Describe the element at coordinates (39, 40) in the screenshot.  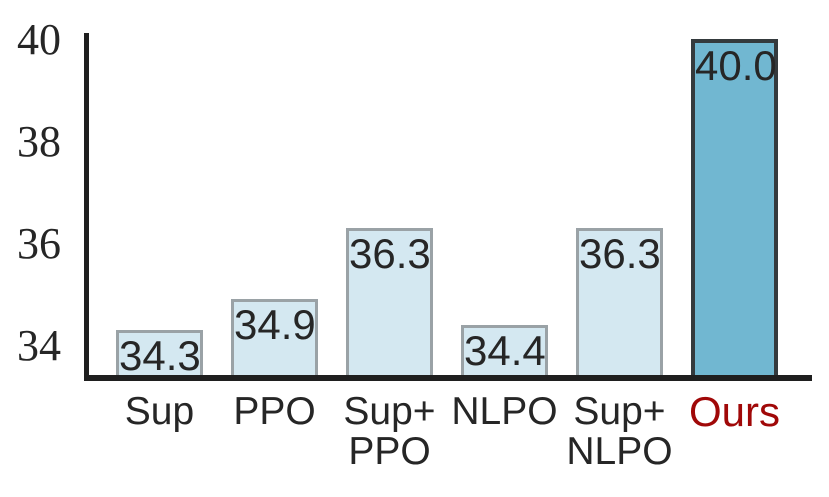
I see `y-tick-label-40: 40` at that location.